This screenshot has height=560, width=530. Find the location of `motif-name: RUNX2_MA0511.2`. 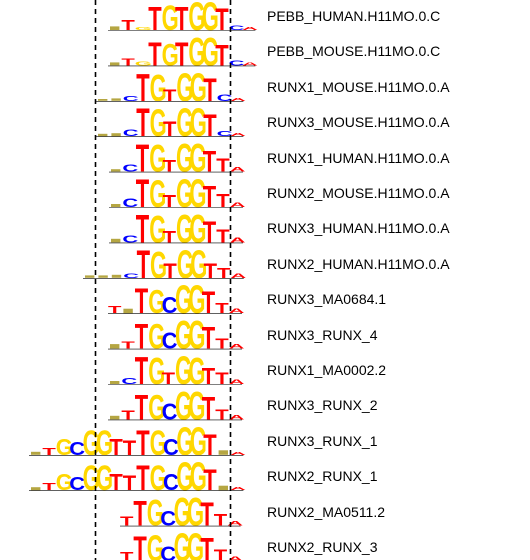

motif-name: RUNX2_MA0511.2 is located at coordinates (326, 511).